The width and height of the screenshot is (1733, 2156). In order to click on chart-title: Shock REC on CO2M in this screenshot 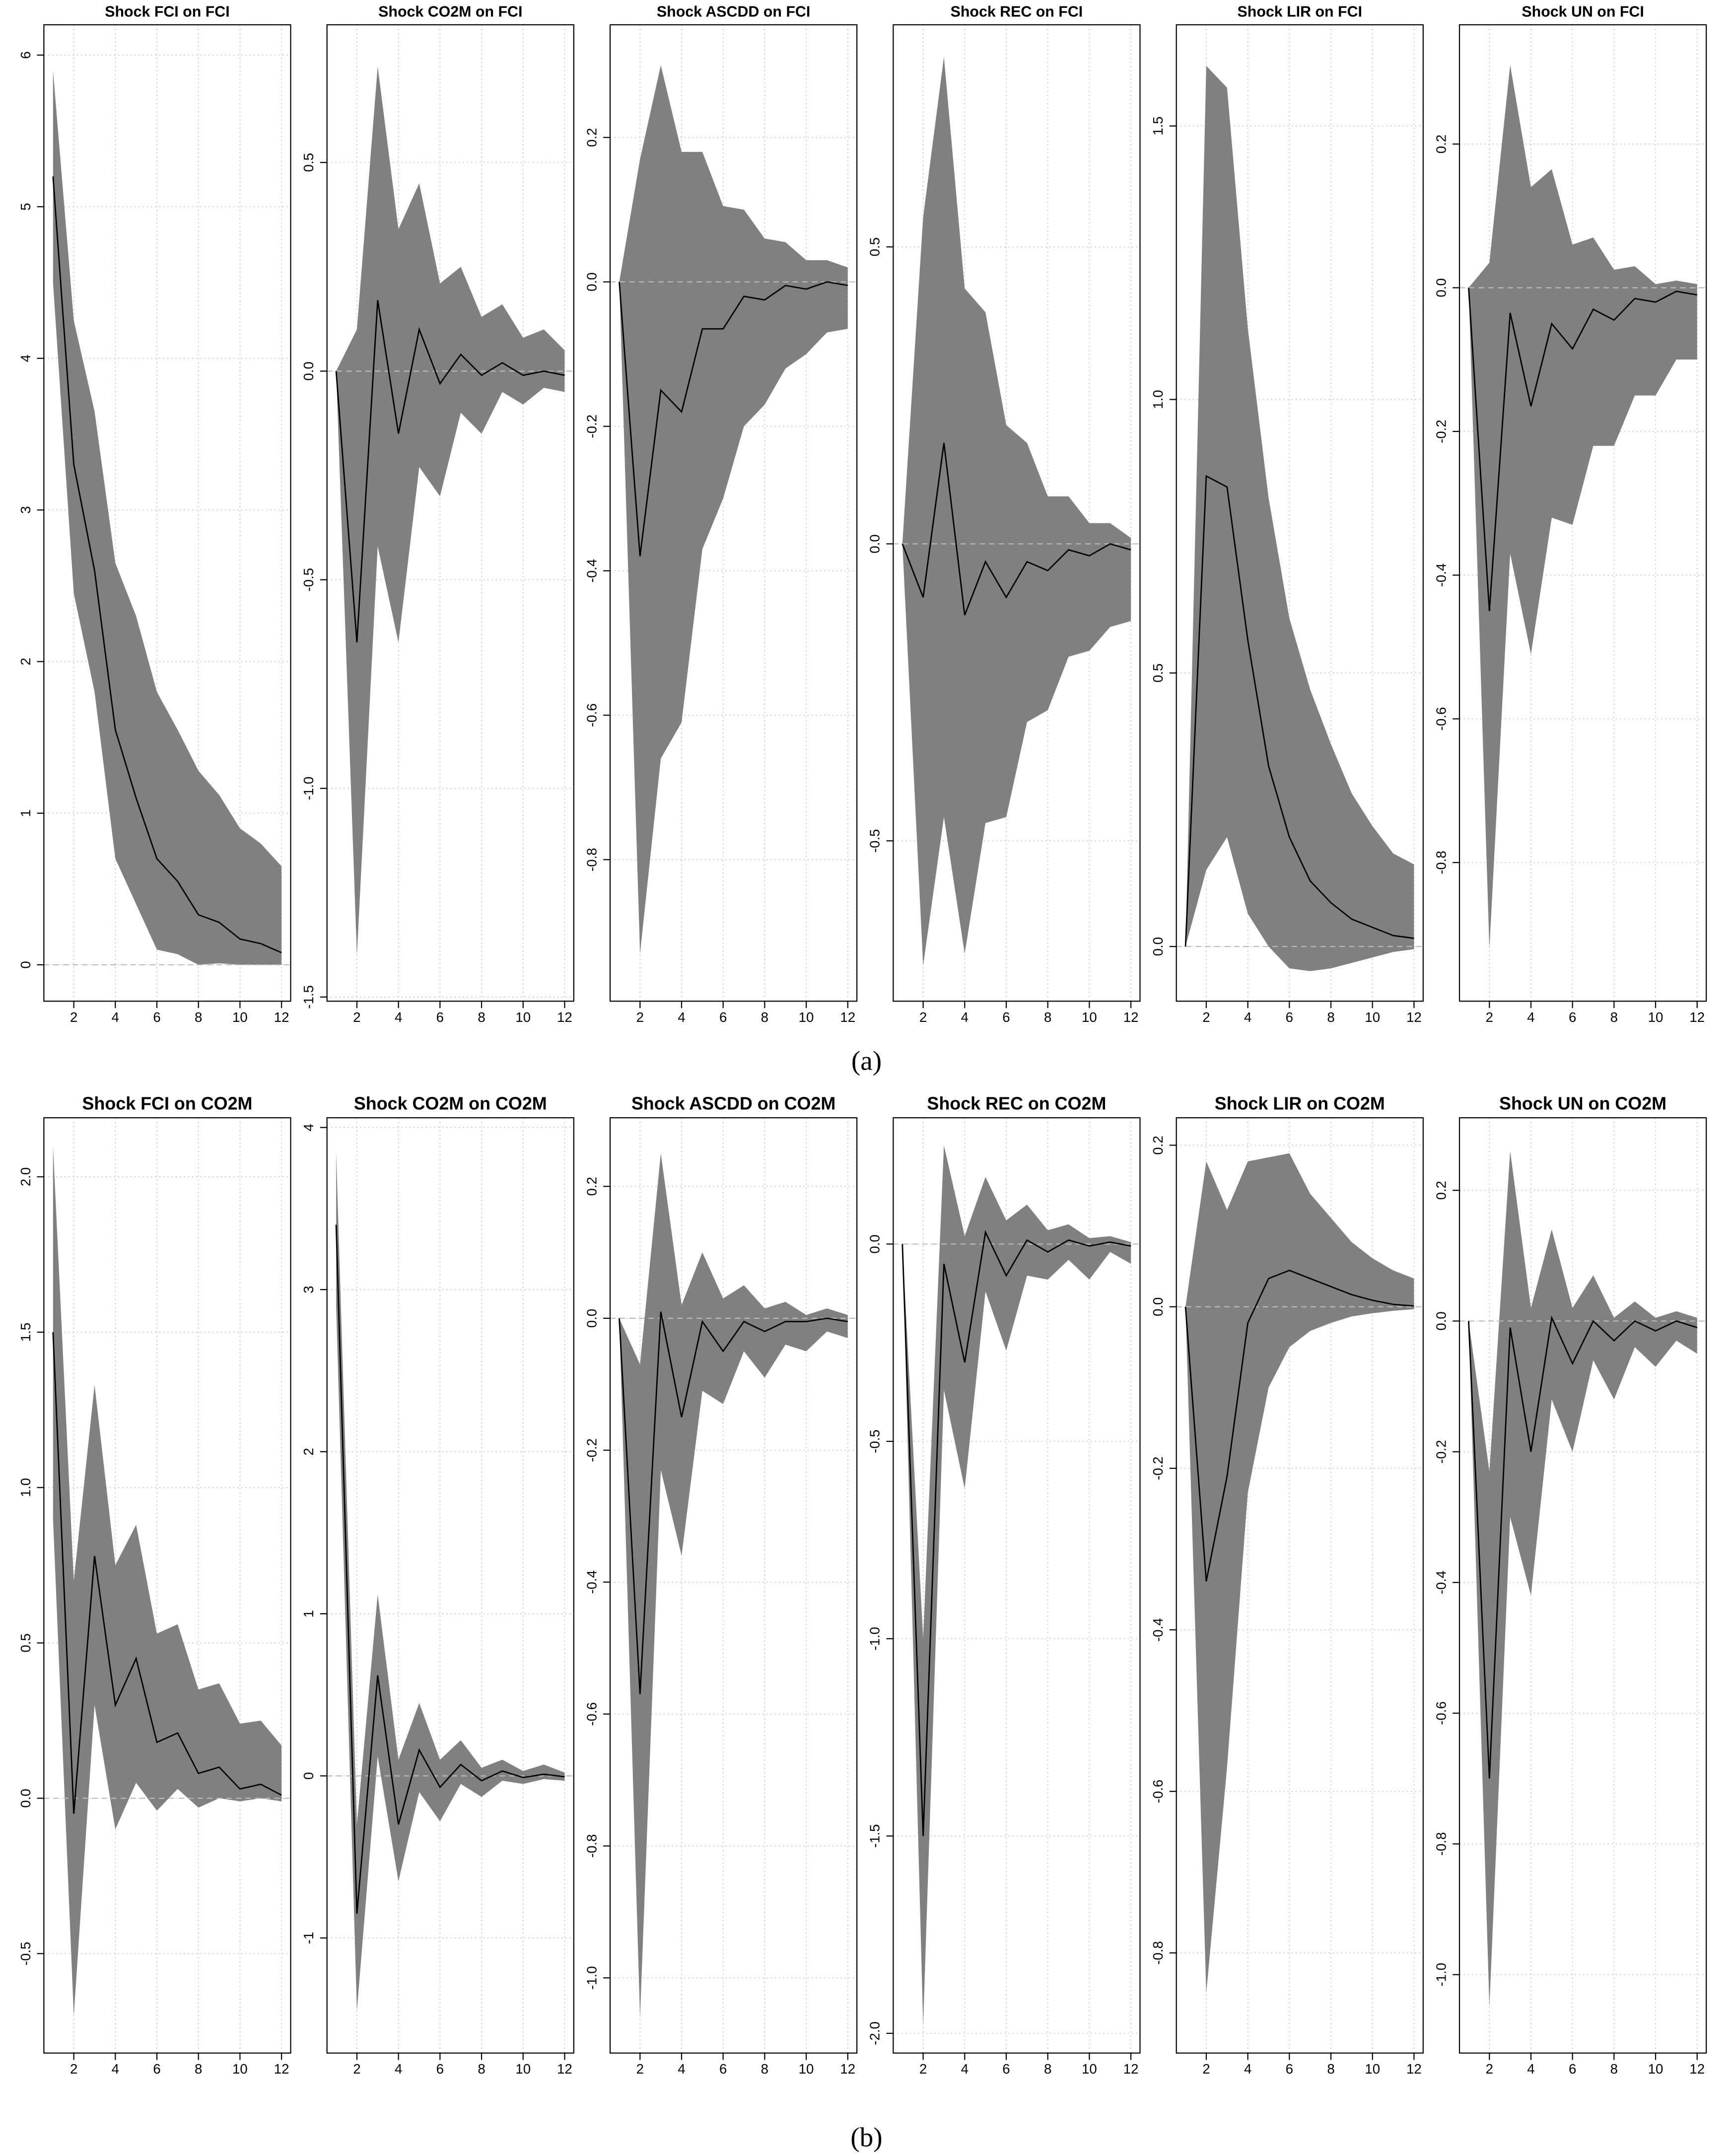, I will do `click(1016, 1104)`.